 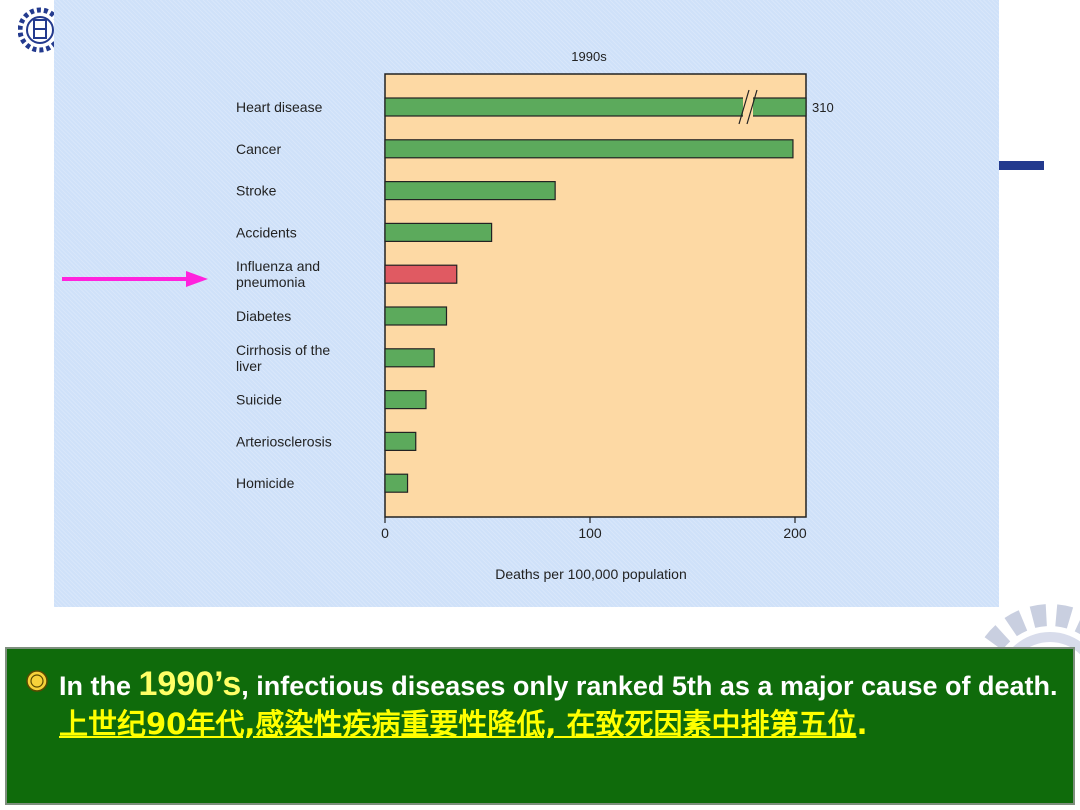 I want to click on caption-year: 1990’s, so click(x=190, y=684).